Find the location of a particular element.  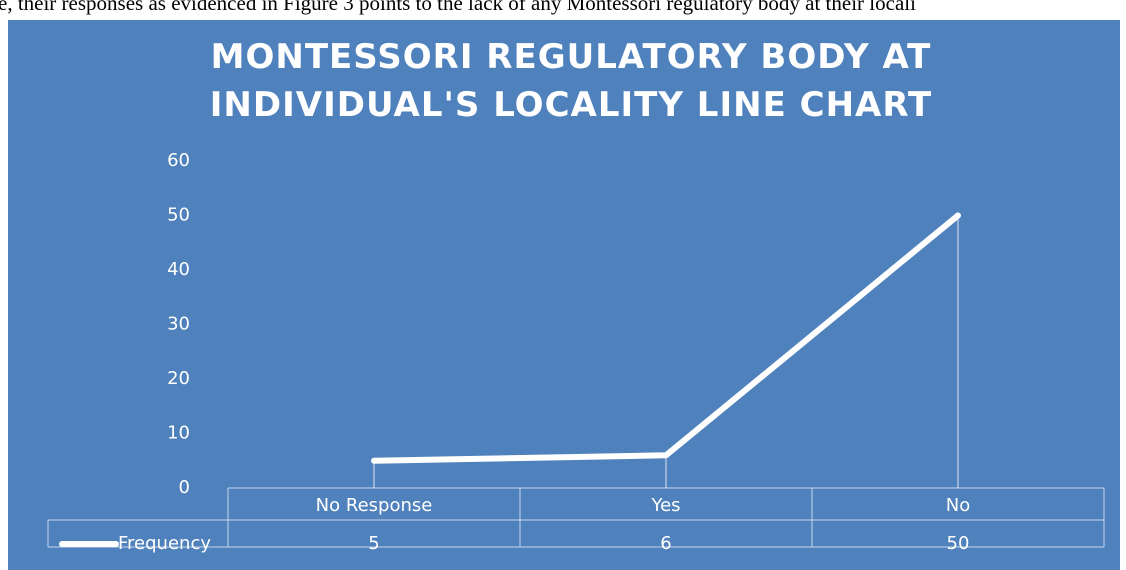

y-tick-label: 60 is located at coordinates (178, 160).